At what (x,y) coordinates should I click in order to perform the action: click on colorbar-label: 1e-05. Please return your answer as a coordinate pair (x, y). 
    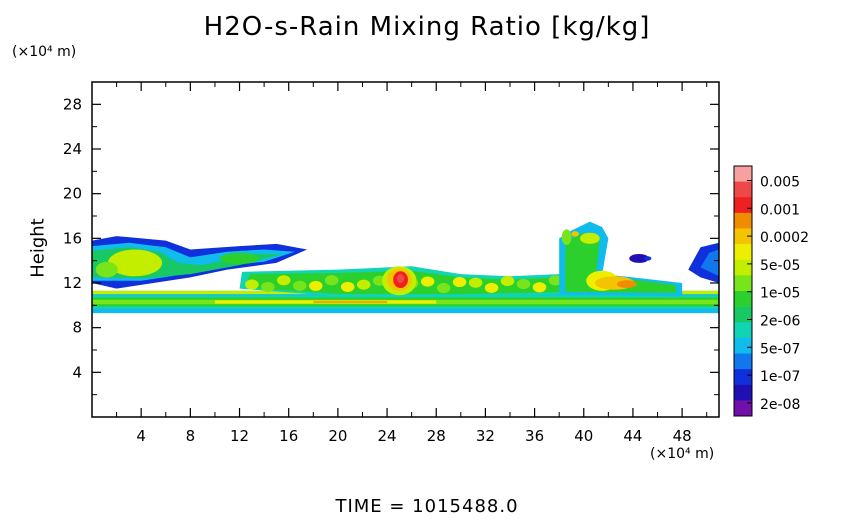
    Looking at the image, I should click on (780, 294).